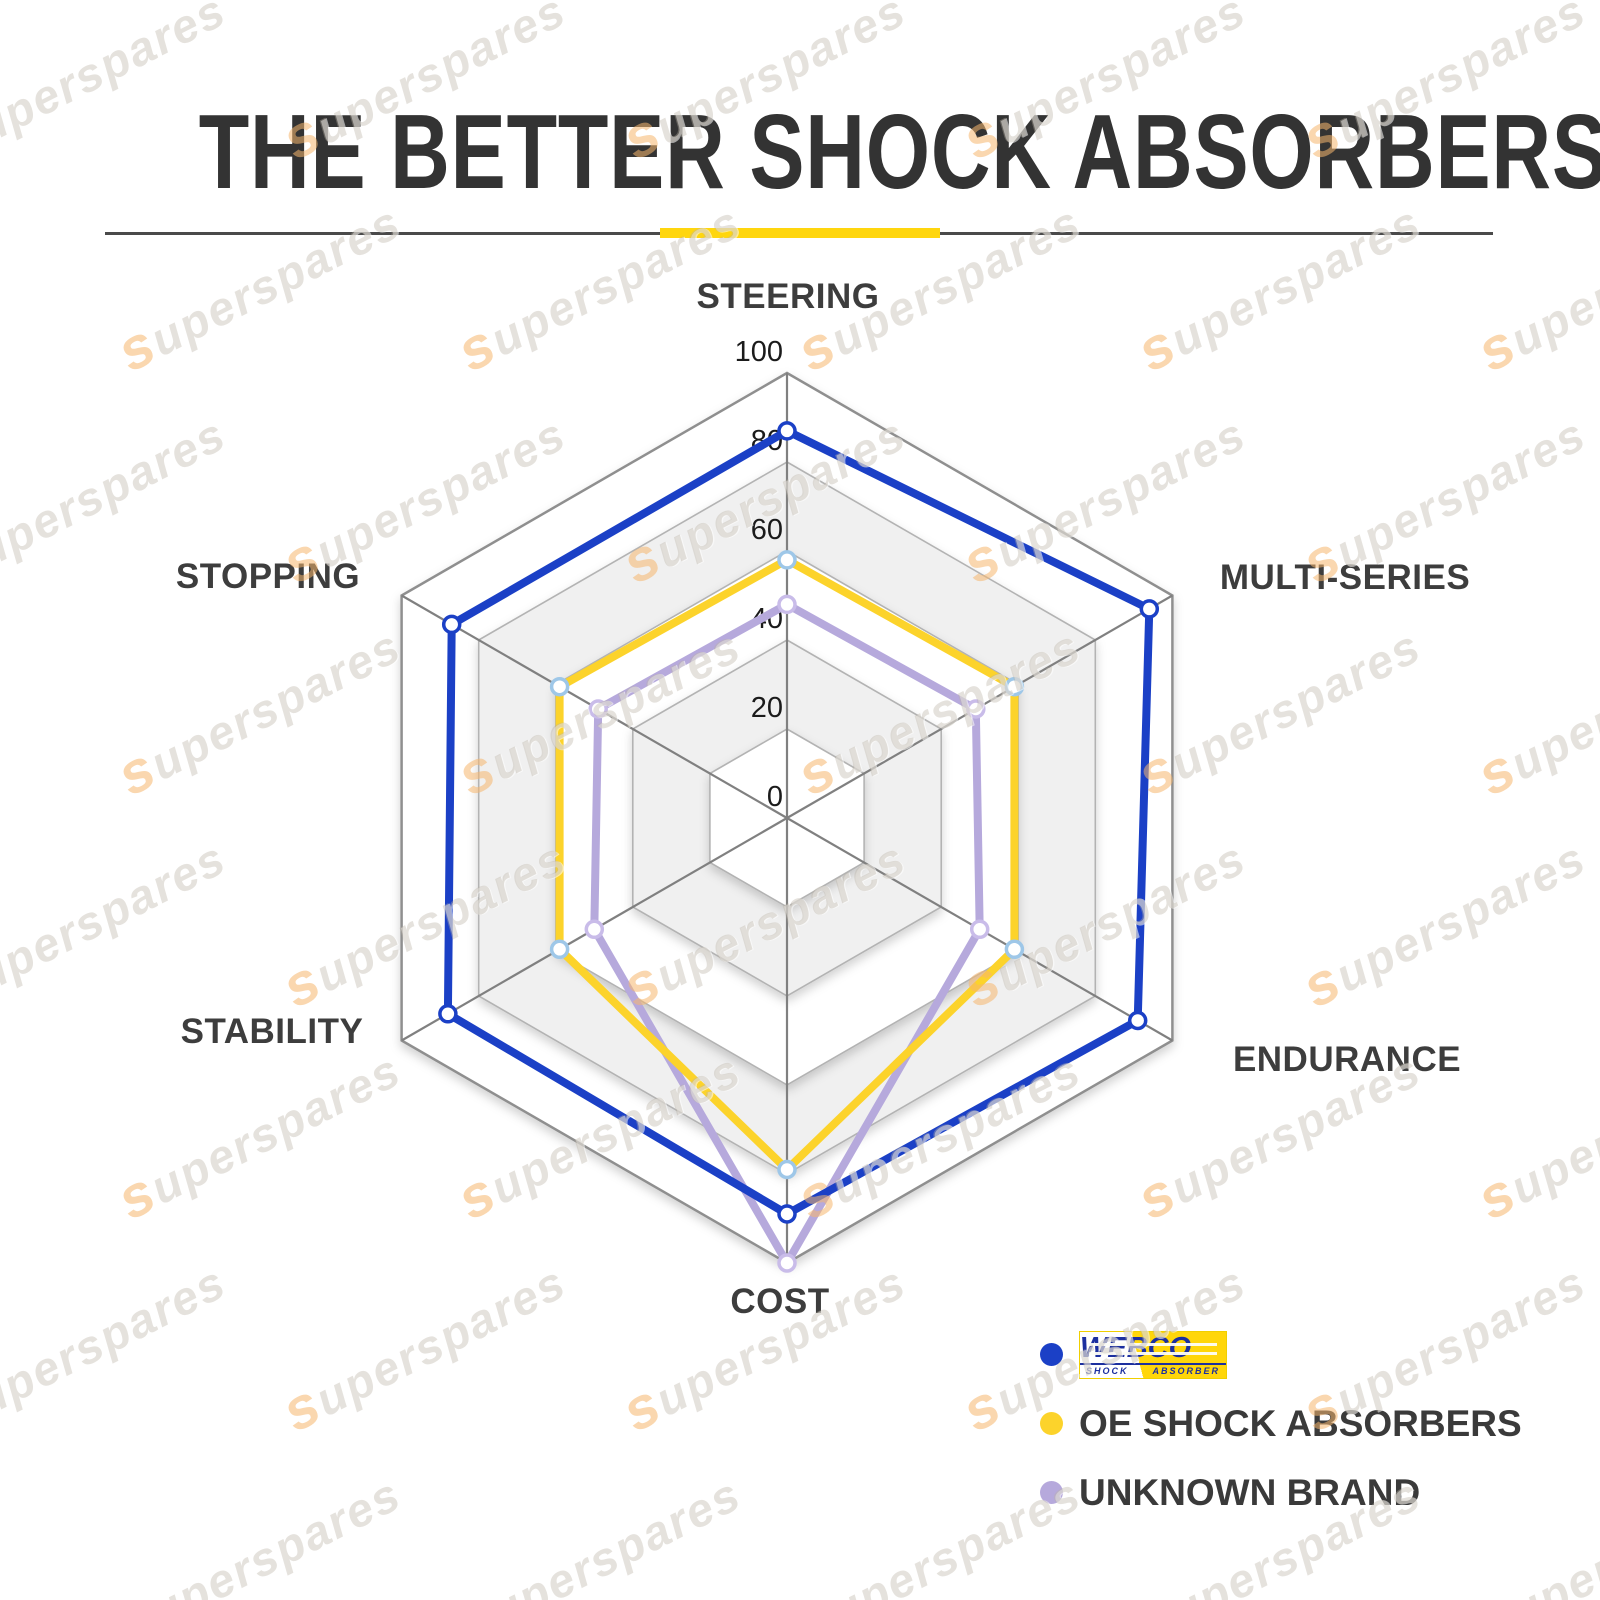  What do you see at coordinates (1345, 577) in the screenshot?
I see `axis-label-multi-series: MULTI-SERIES` at bounding box center [1345, 577].